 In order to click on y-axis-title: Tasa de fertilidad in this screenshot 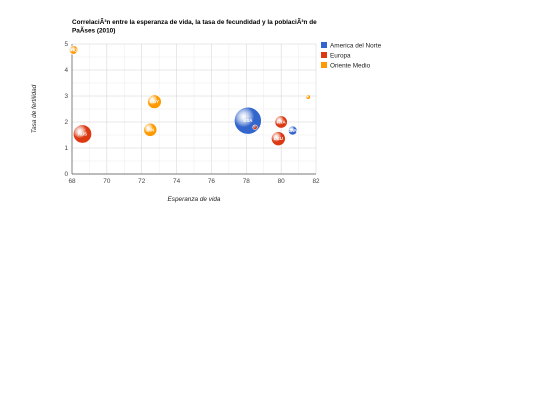, I will do `click(34, 108)`.